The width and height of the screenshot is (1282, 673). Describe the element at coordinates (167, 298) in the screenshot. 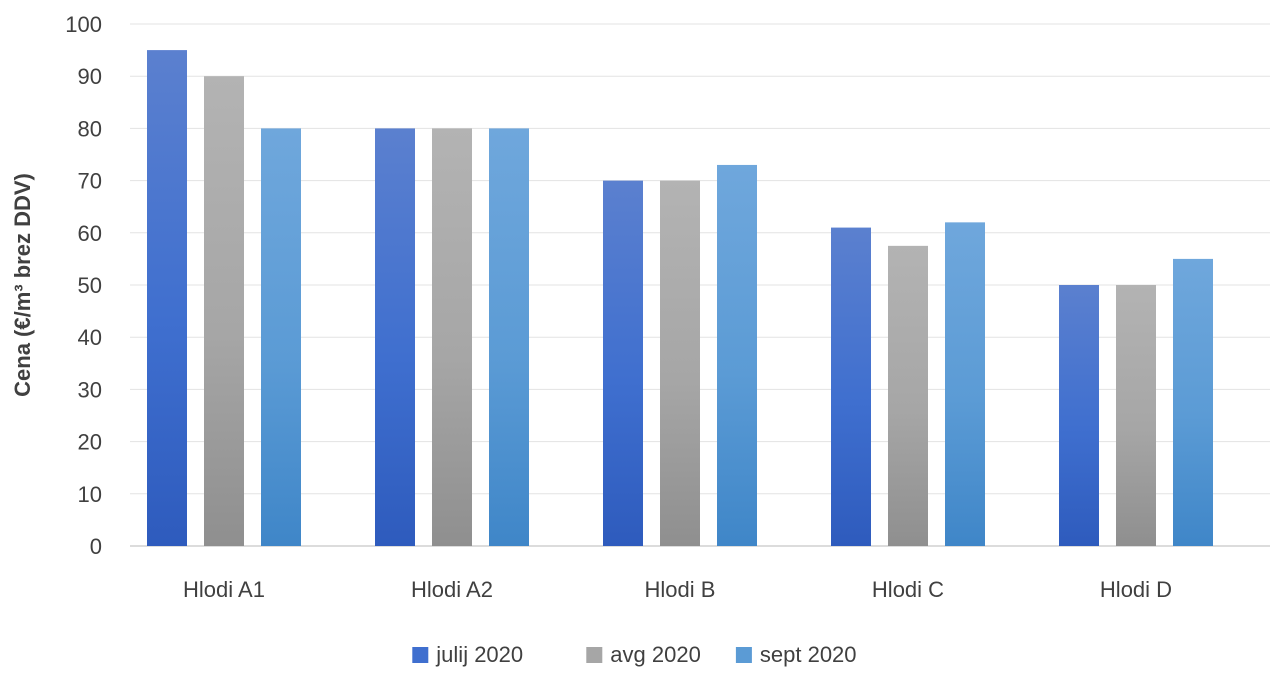

I see `bar-julij-2020-Hlodi-A1` at that location.